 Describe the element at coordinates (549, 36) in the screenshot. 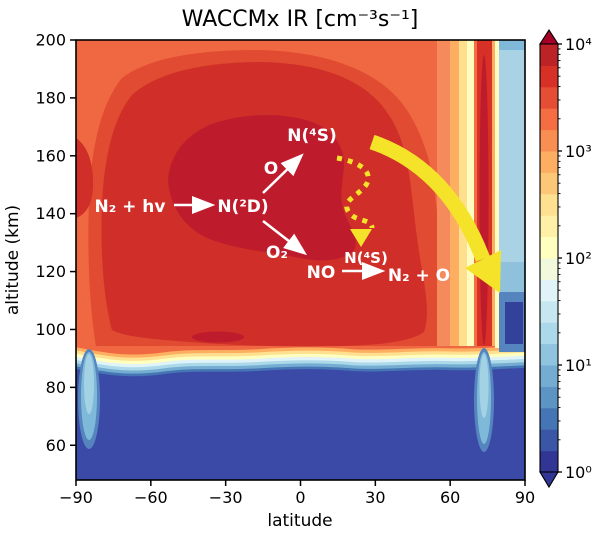

I see `colorbar-arrow-top` at that location.